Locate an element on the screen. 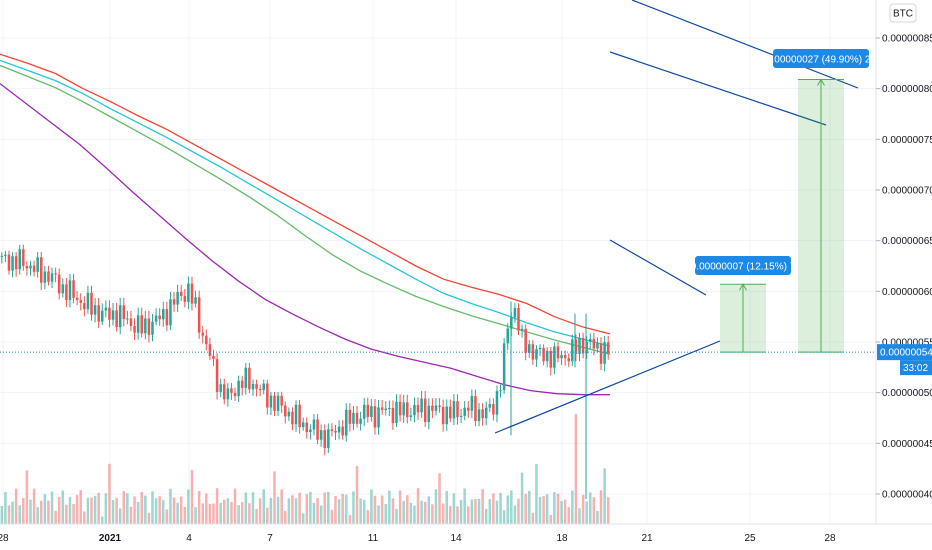 Image resolution: width=932 pixels, height=550 pixels. countdown-label: 33:02 is located at coordinates (915, 368).